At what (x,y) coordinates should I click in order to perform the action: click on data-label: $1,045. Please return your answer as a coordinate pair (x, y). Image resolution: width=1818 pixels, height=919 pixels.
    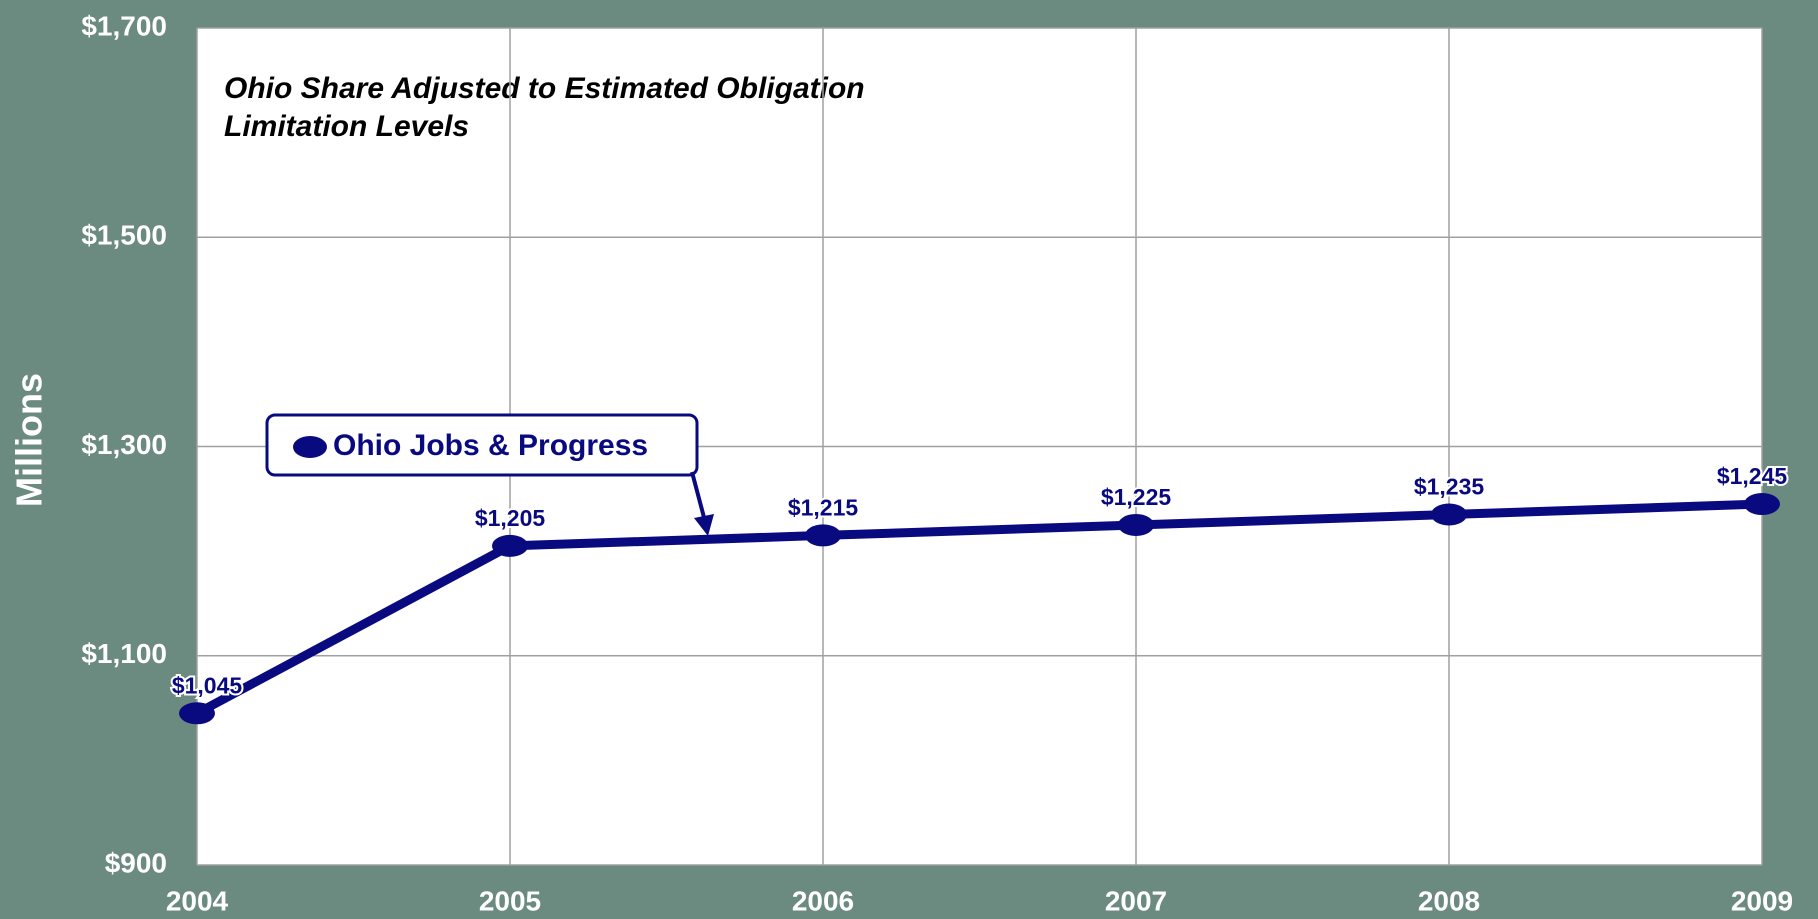
    Looking at the image, I should click on (207, 685).